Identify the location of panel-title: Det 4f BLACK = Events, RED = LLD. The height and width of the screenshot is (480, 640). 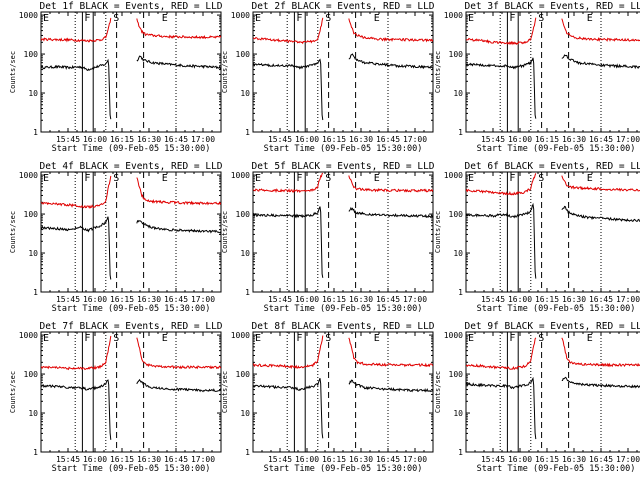
(130, 166).